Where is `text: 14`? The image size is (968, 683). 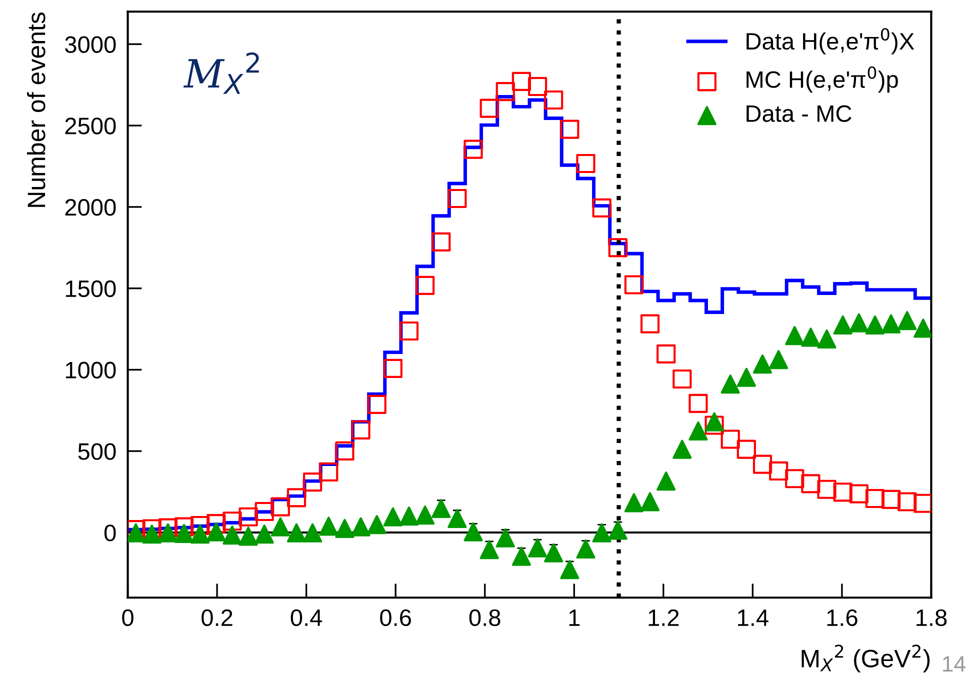 text: 14 is located at coordinates (954, 664).